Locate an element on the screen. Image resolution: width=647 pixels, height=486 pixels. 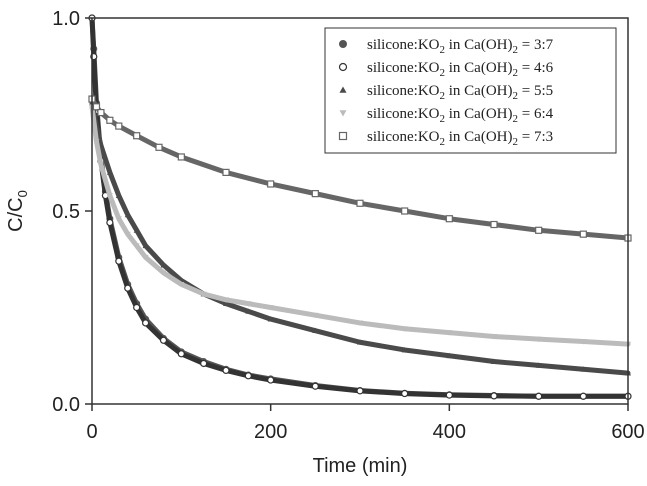
y-tick-label: 1.0 is located at coordinates (66, 19).